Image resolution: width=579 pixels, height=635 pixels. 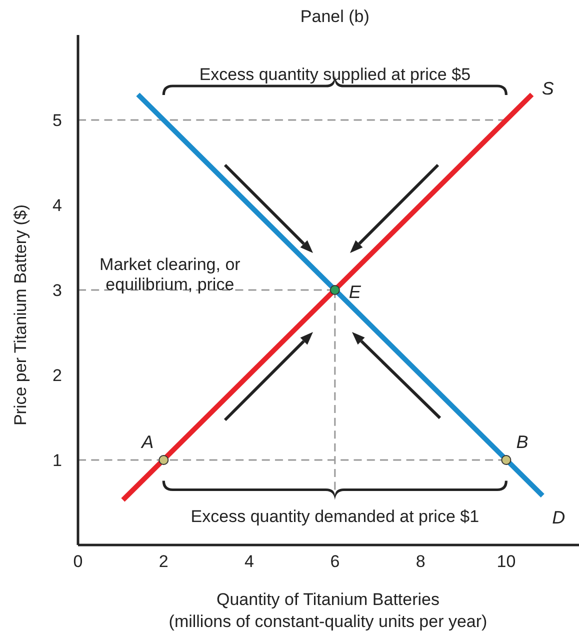 I want to click on series-label: D, so click(x=559, y=518).